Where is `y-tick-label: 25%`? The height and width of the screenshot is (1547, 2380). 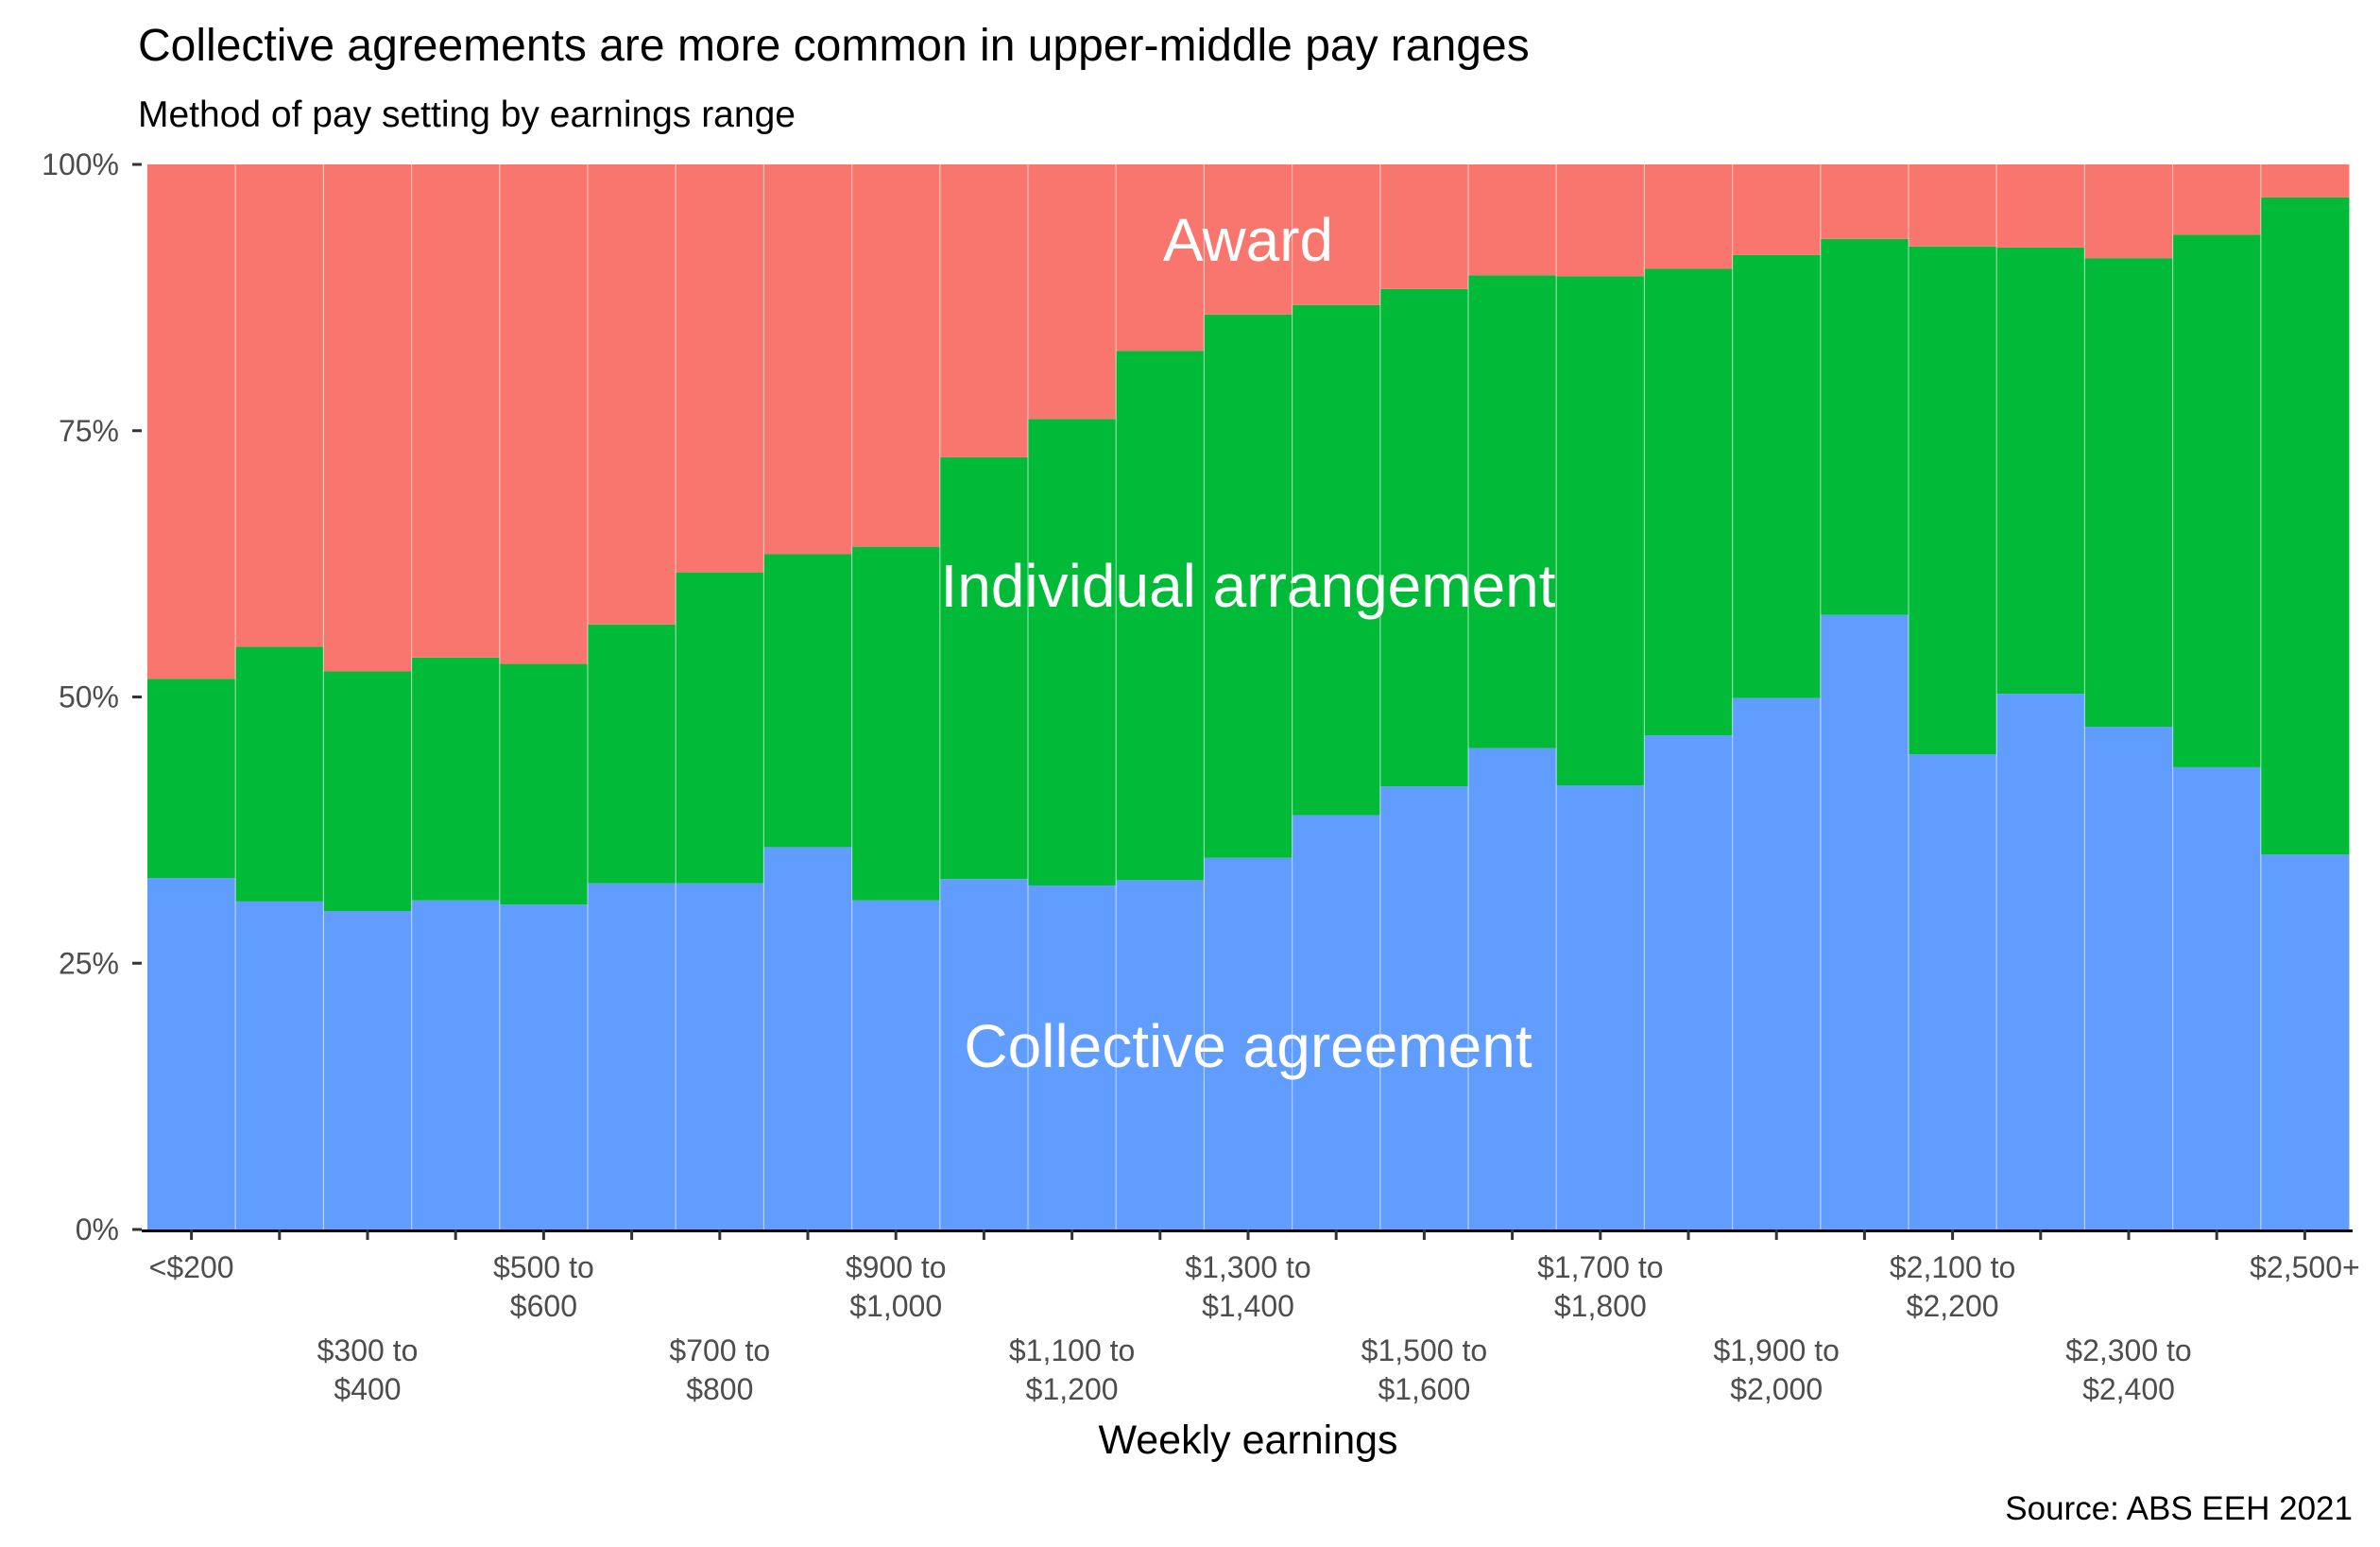 y-tick-label: 25% is located at coordinates (89, 963).